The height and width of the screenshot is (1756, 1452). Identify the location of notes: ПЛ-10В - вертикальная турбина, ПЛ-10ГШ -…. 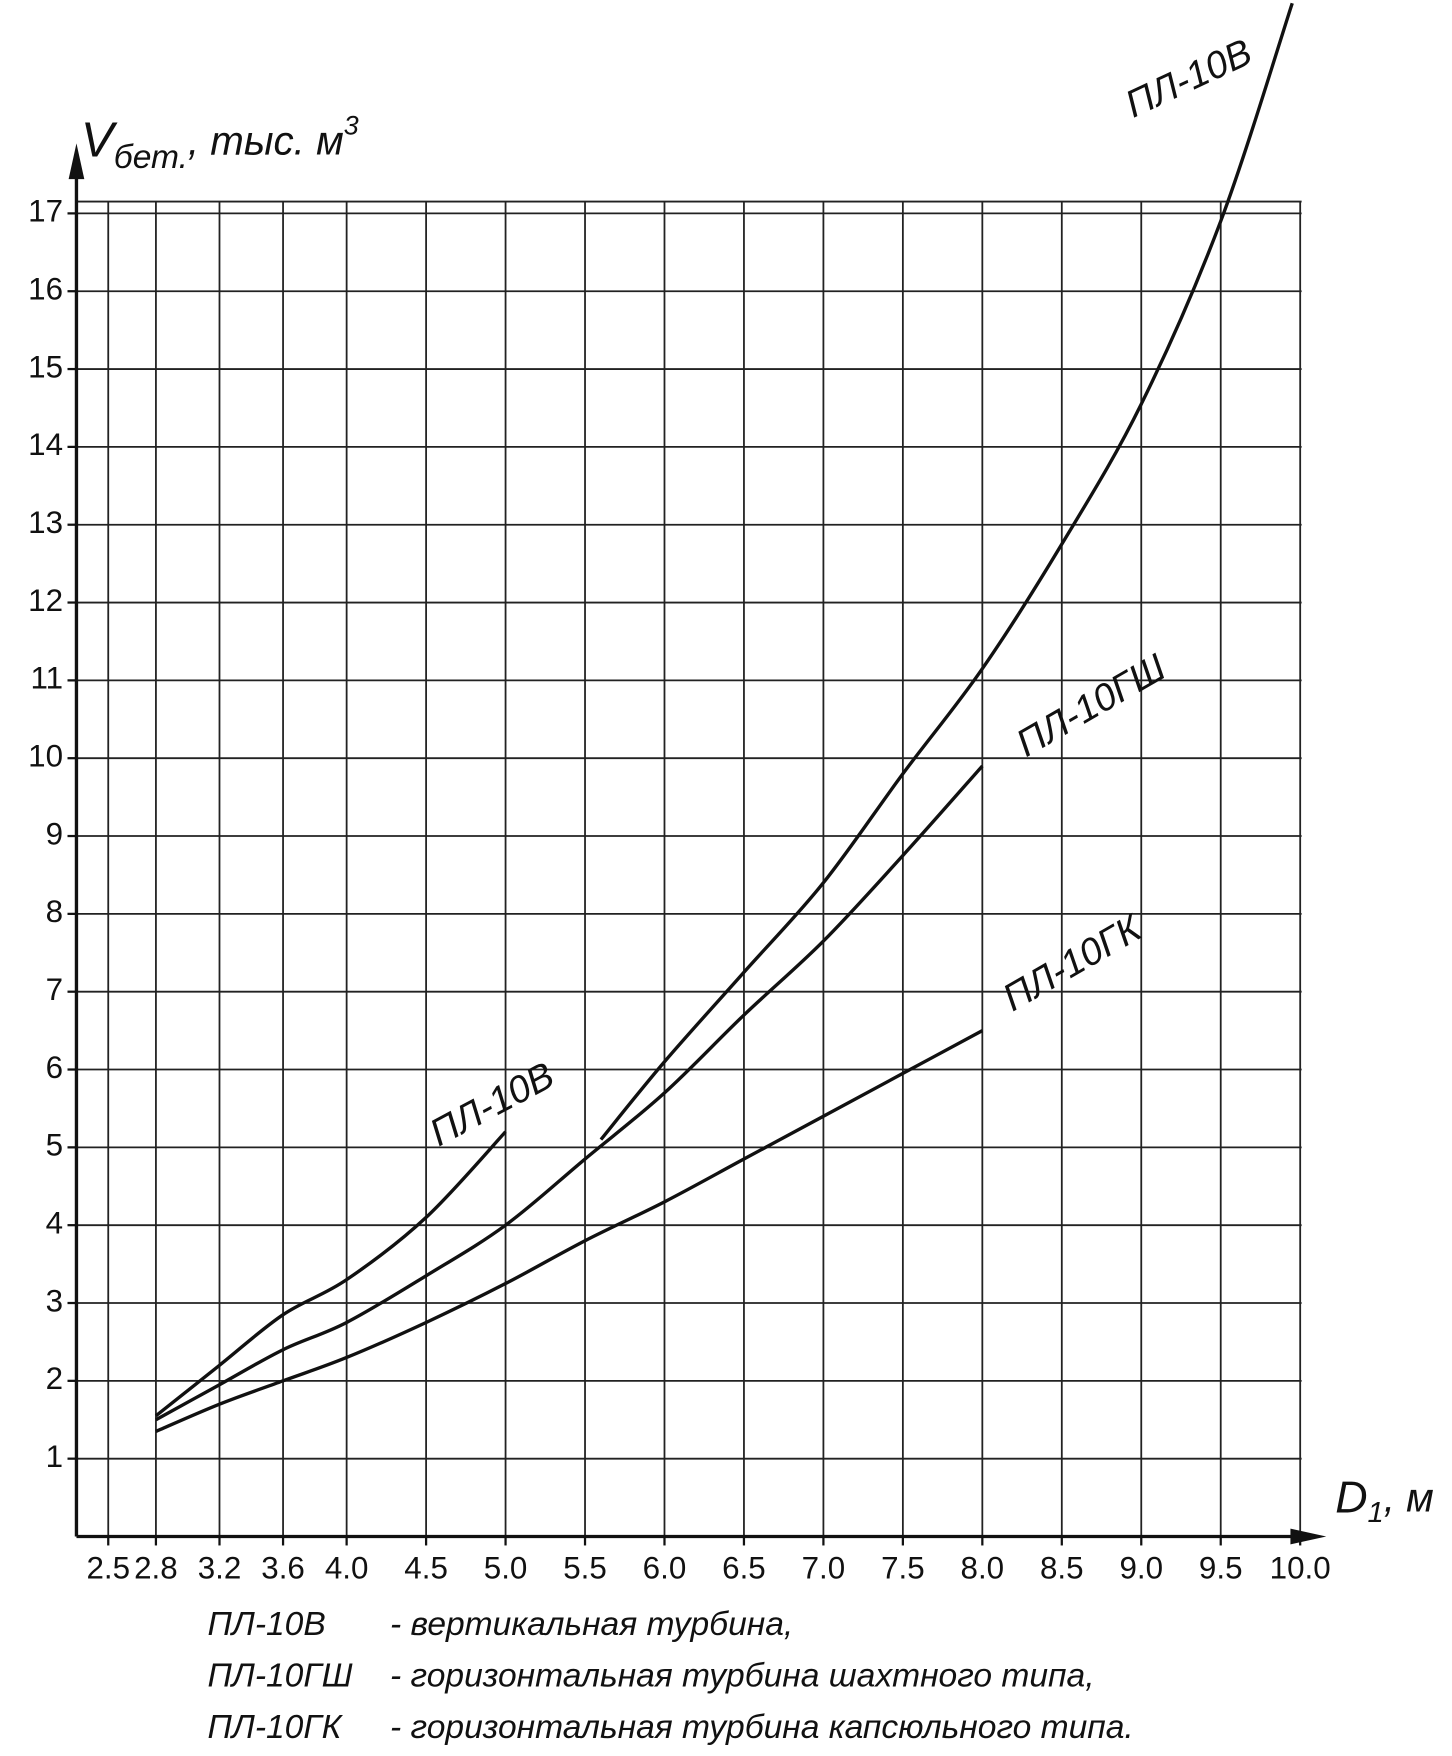
(670, 1676).